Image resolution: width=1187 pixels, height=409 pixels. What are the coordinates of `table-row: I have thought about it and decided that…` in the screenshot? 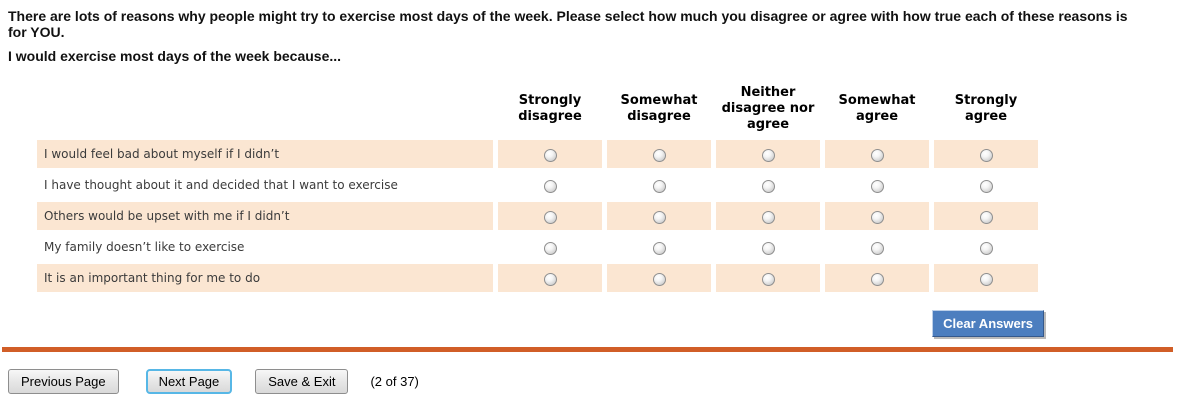 It's located at (537, 185).